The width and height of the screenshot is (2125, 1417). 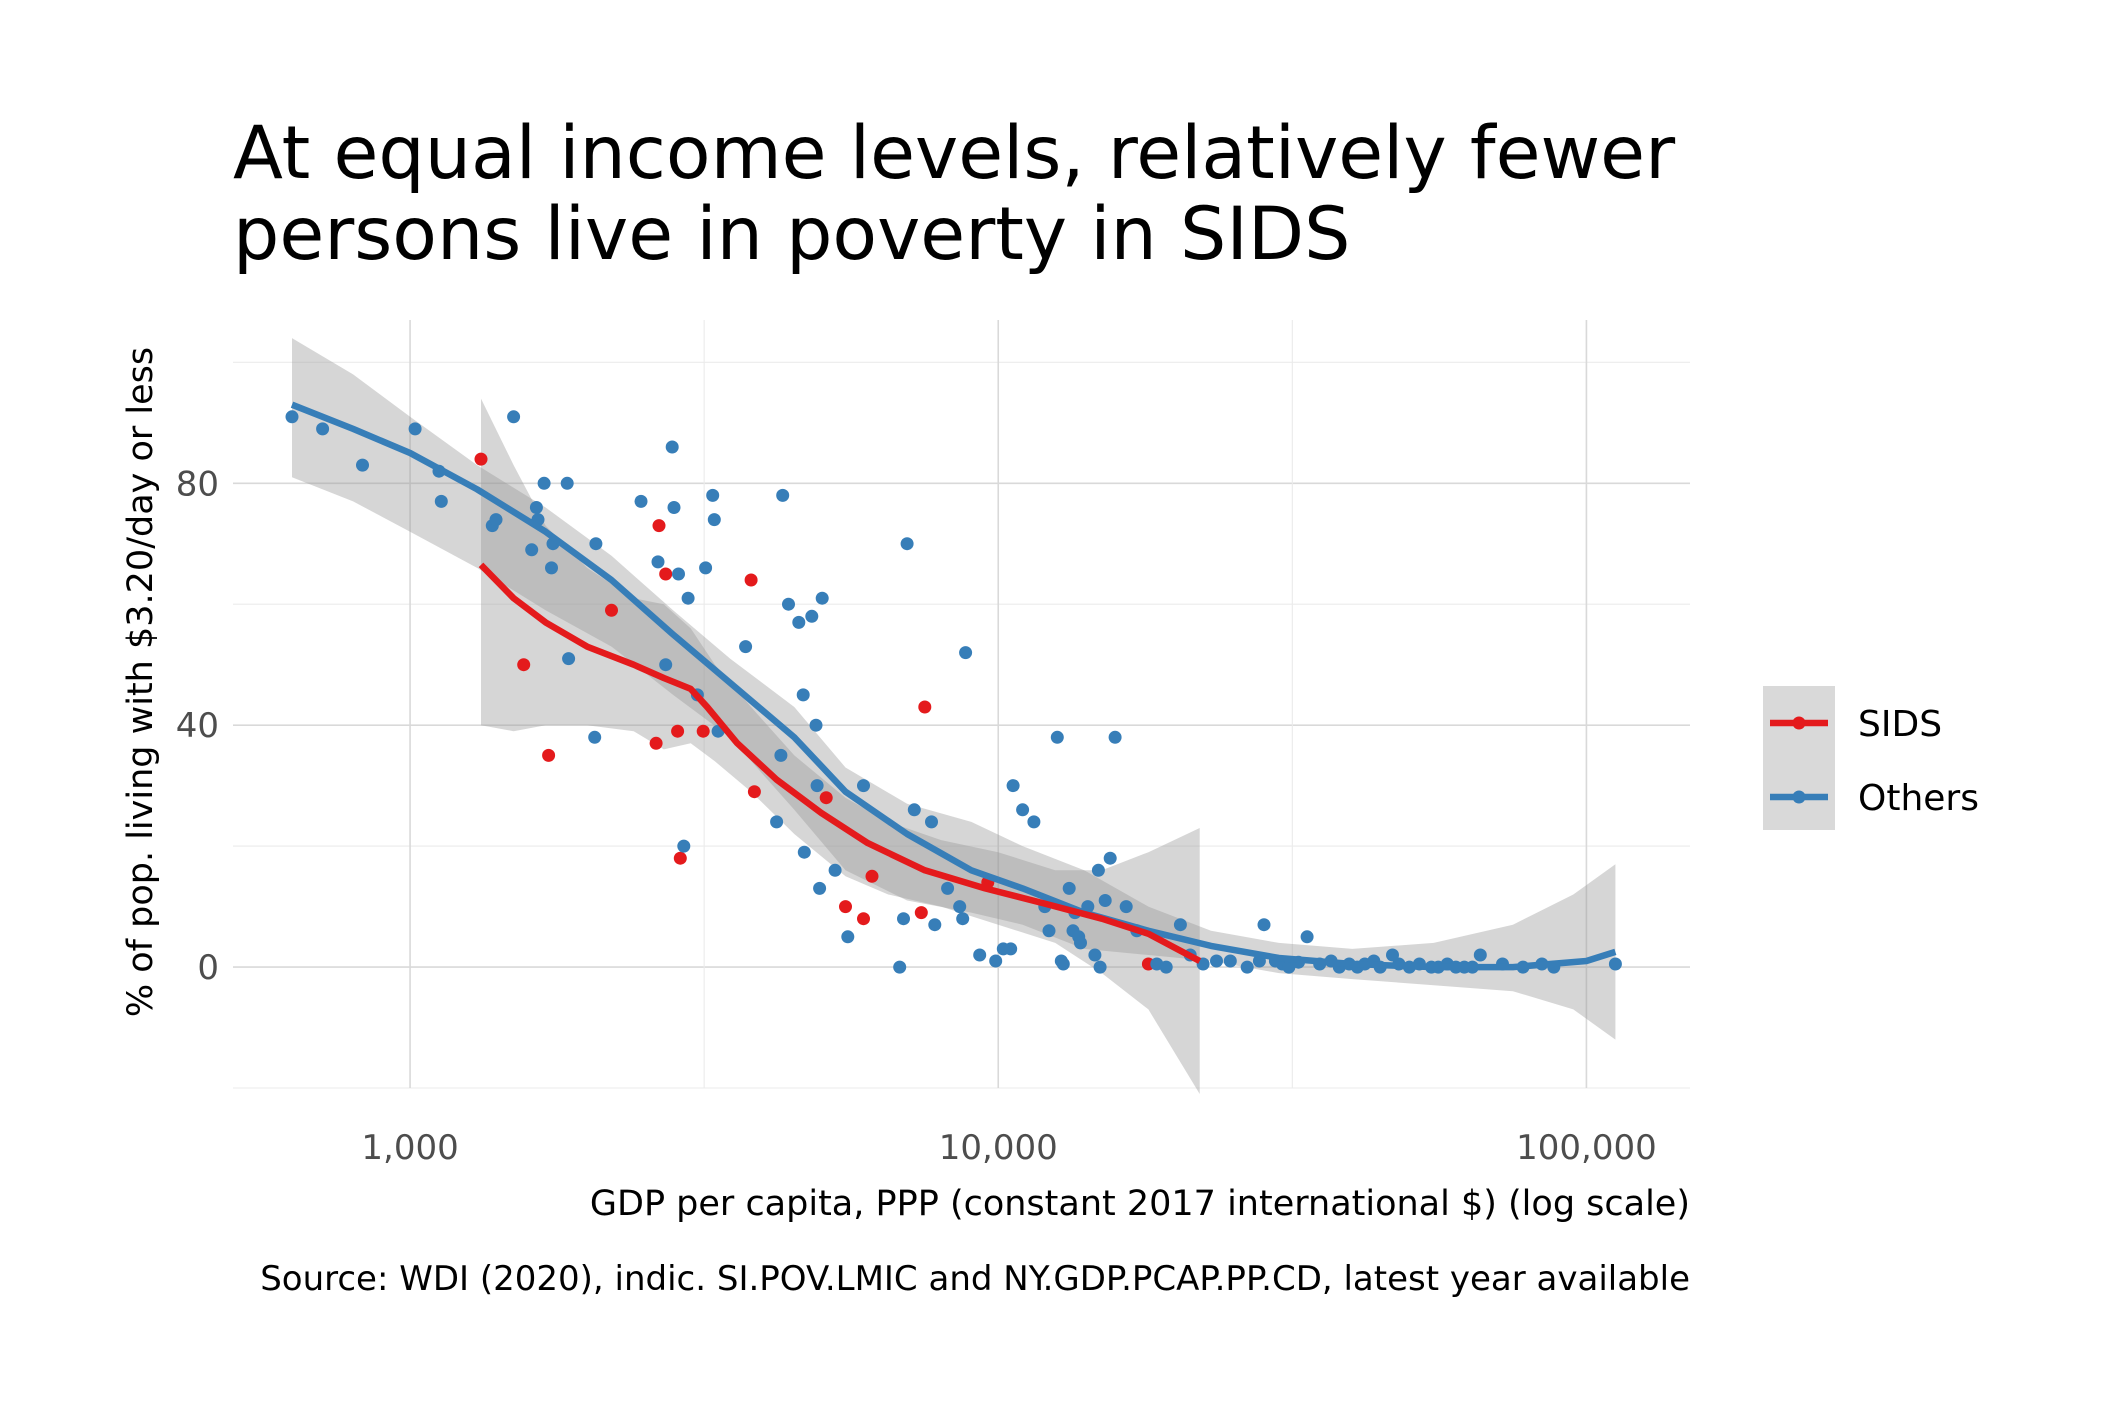 What do you see at coordinates (409, 1148) in the screenshot?
I see `x-tick-label: 1,000` at bounding box center [409, 1148].